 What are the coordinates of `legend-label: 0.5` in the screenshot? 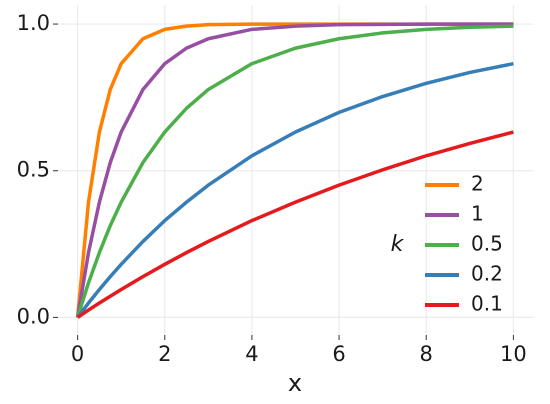 It's located at (487, 244).